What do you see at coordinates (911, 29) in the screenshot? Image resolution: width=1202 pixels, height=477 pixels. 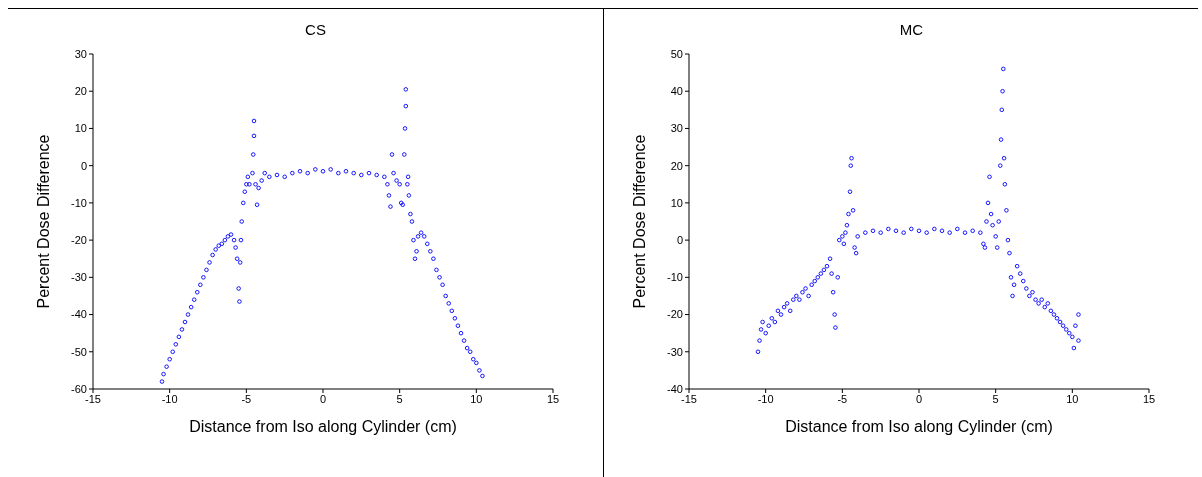 I see `chart-title: MC` at bounding box center [911, 29].